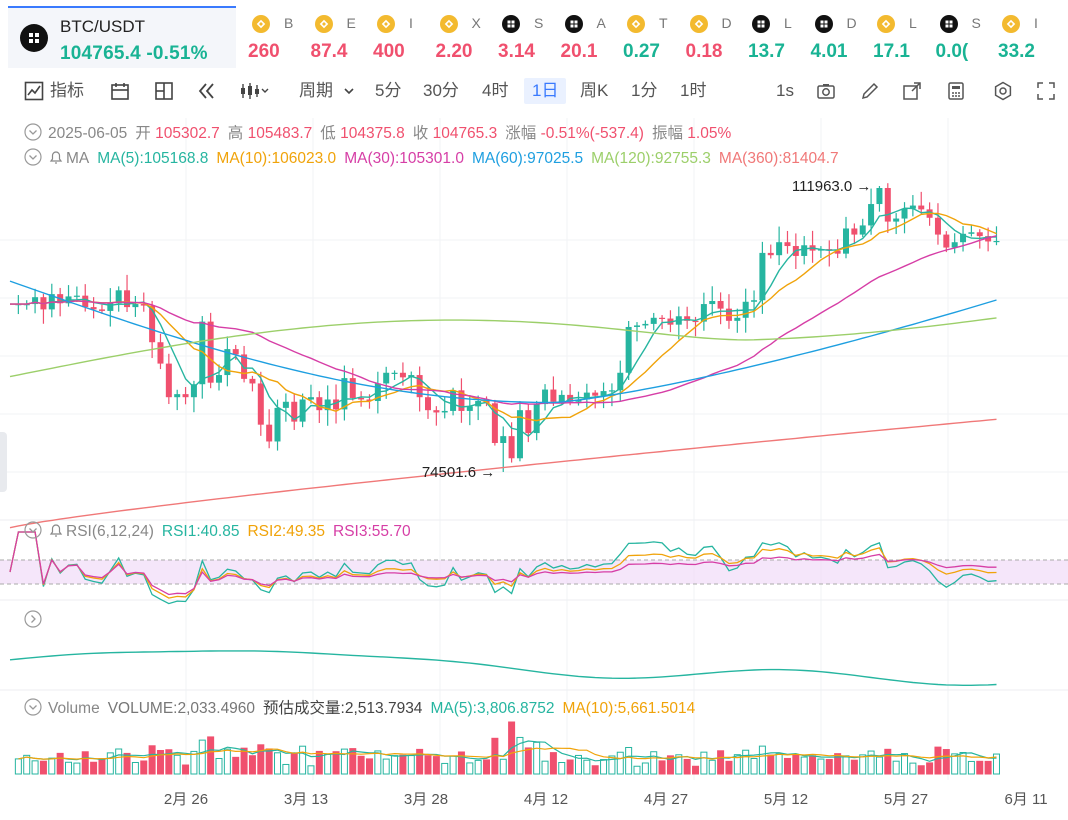 The height and width of the screenshot is (820, 1068). Describe the element at coordinates (388, 90) in the screenshot. I see `interval-1: 5分` at that location.